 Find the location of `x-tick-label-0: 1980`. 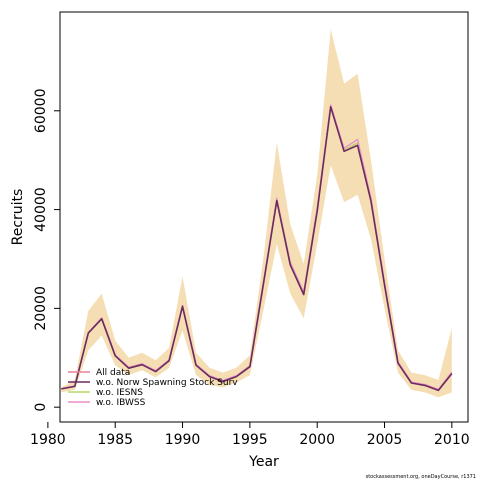

x-tick-label-0: 1980 is located at coordinates (48, 440).